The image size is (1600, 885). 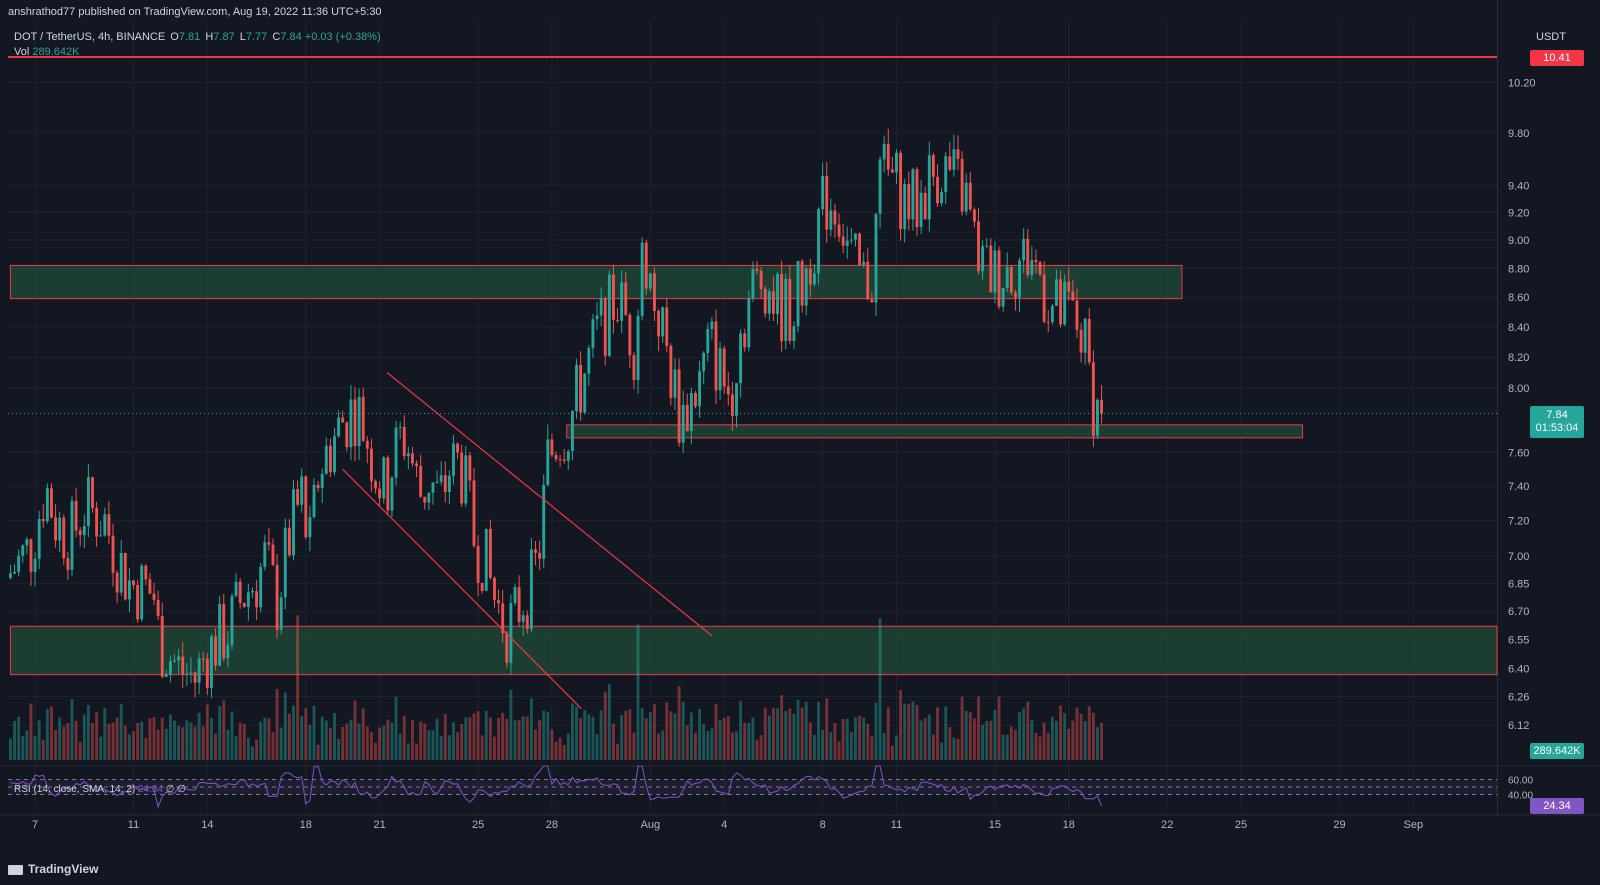 I want to click on y-tick-label: 6.85, so click(x=1518, y=584).